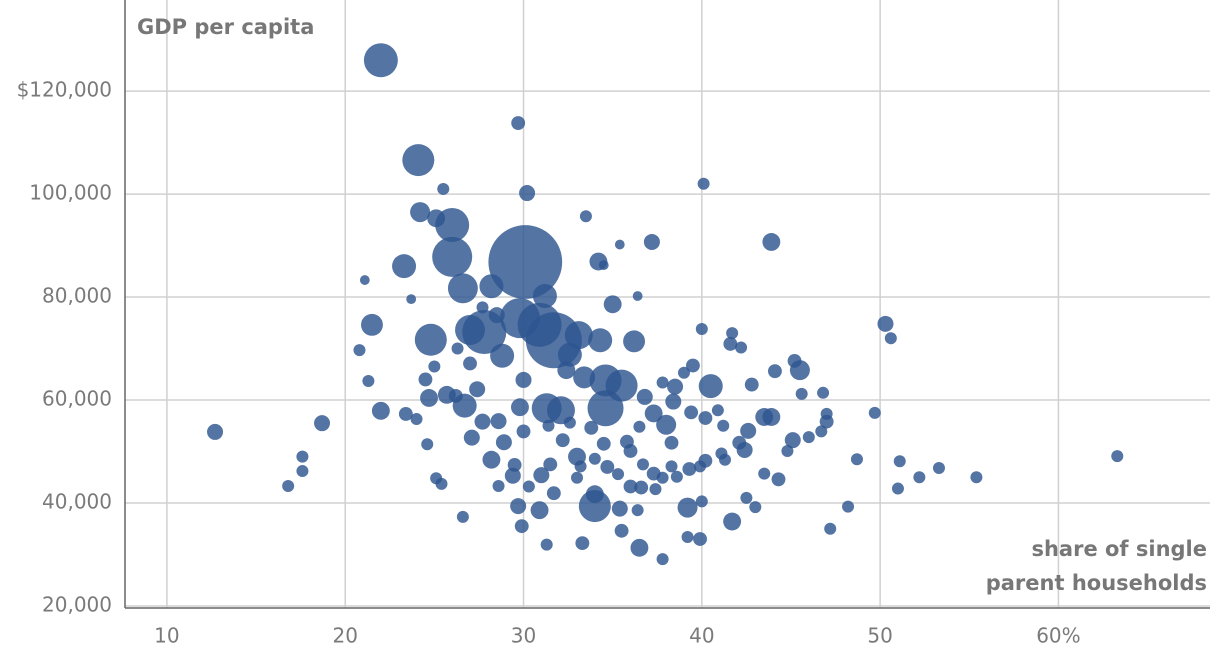  Describe the element at coordinates (344, 636) in the screenshot. I see `x-tick-label: 20` at that location.